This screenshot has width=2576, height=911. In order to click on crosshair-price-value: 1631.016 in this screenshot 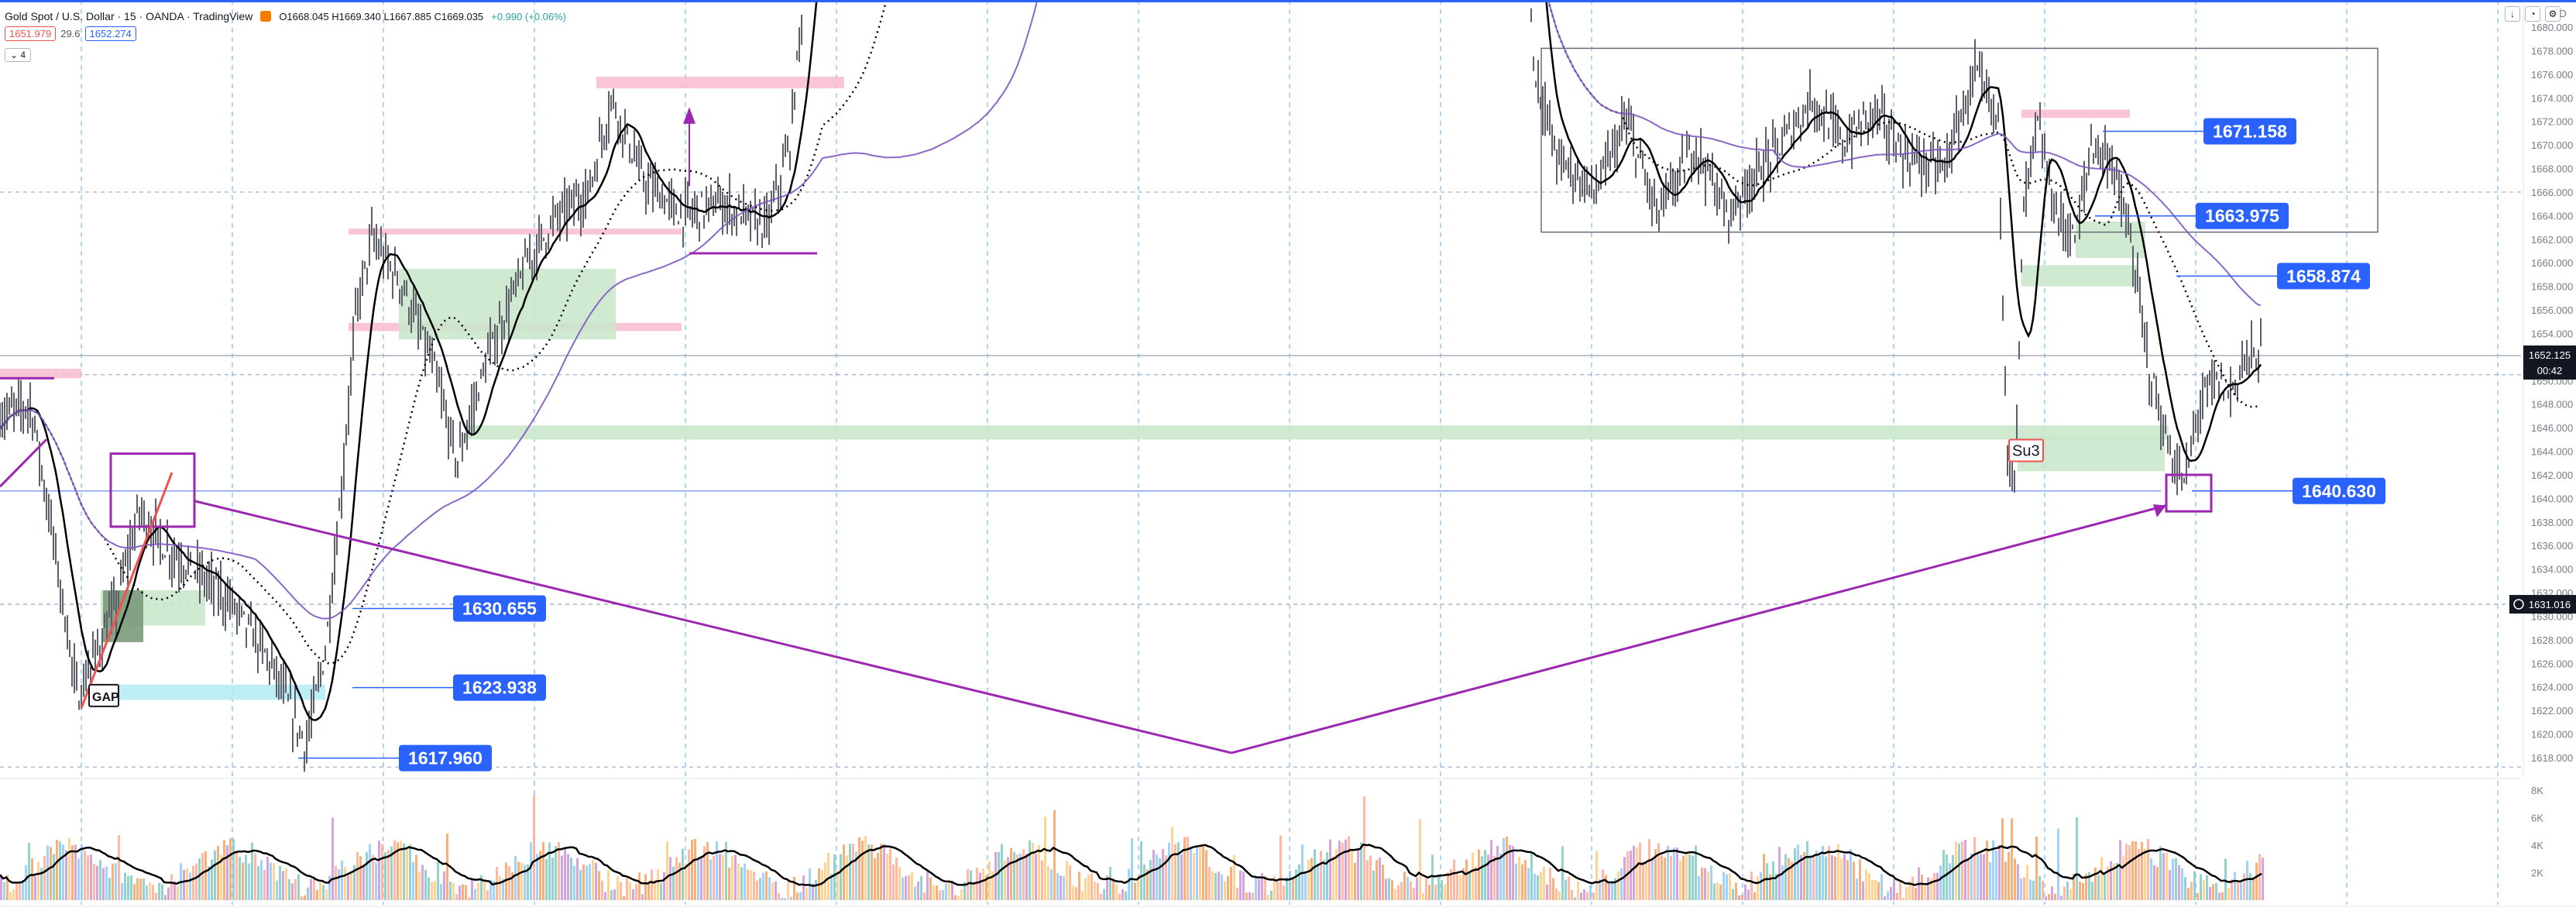, I will do `click(2550, 604)`.